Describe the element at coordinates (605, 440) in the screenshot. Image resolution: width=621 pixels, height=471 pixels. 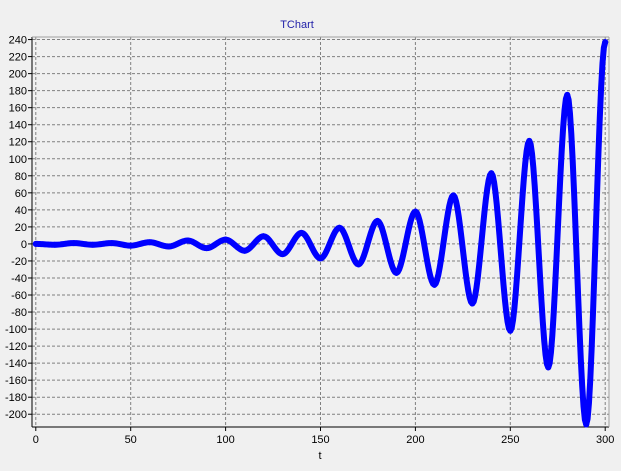
I see `x-tick-label: 300` at that location.